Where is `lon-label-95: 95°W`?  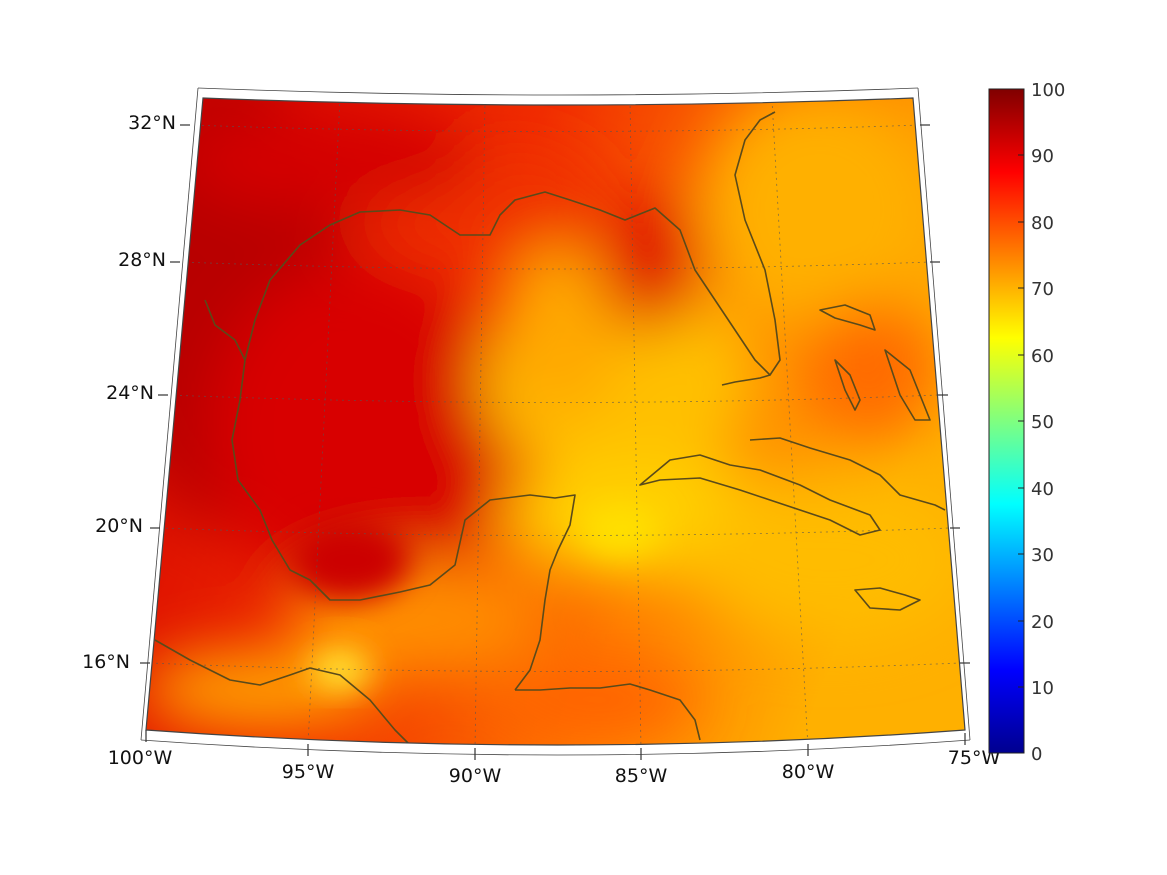 lon-label-95: 95°W is located at coordinates (308, 772).